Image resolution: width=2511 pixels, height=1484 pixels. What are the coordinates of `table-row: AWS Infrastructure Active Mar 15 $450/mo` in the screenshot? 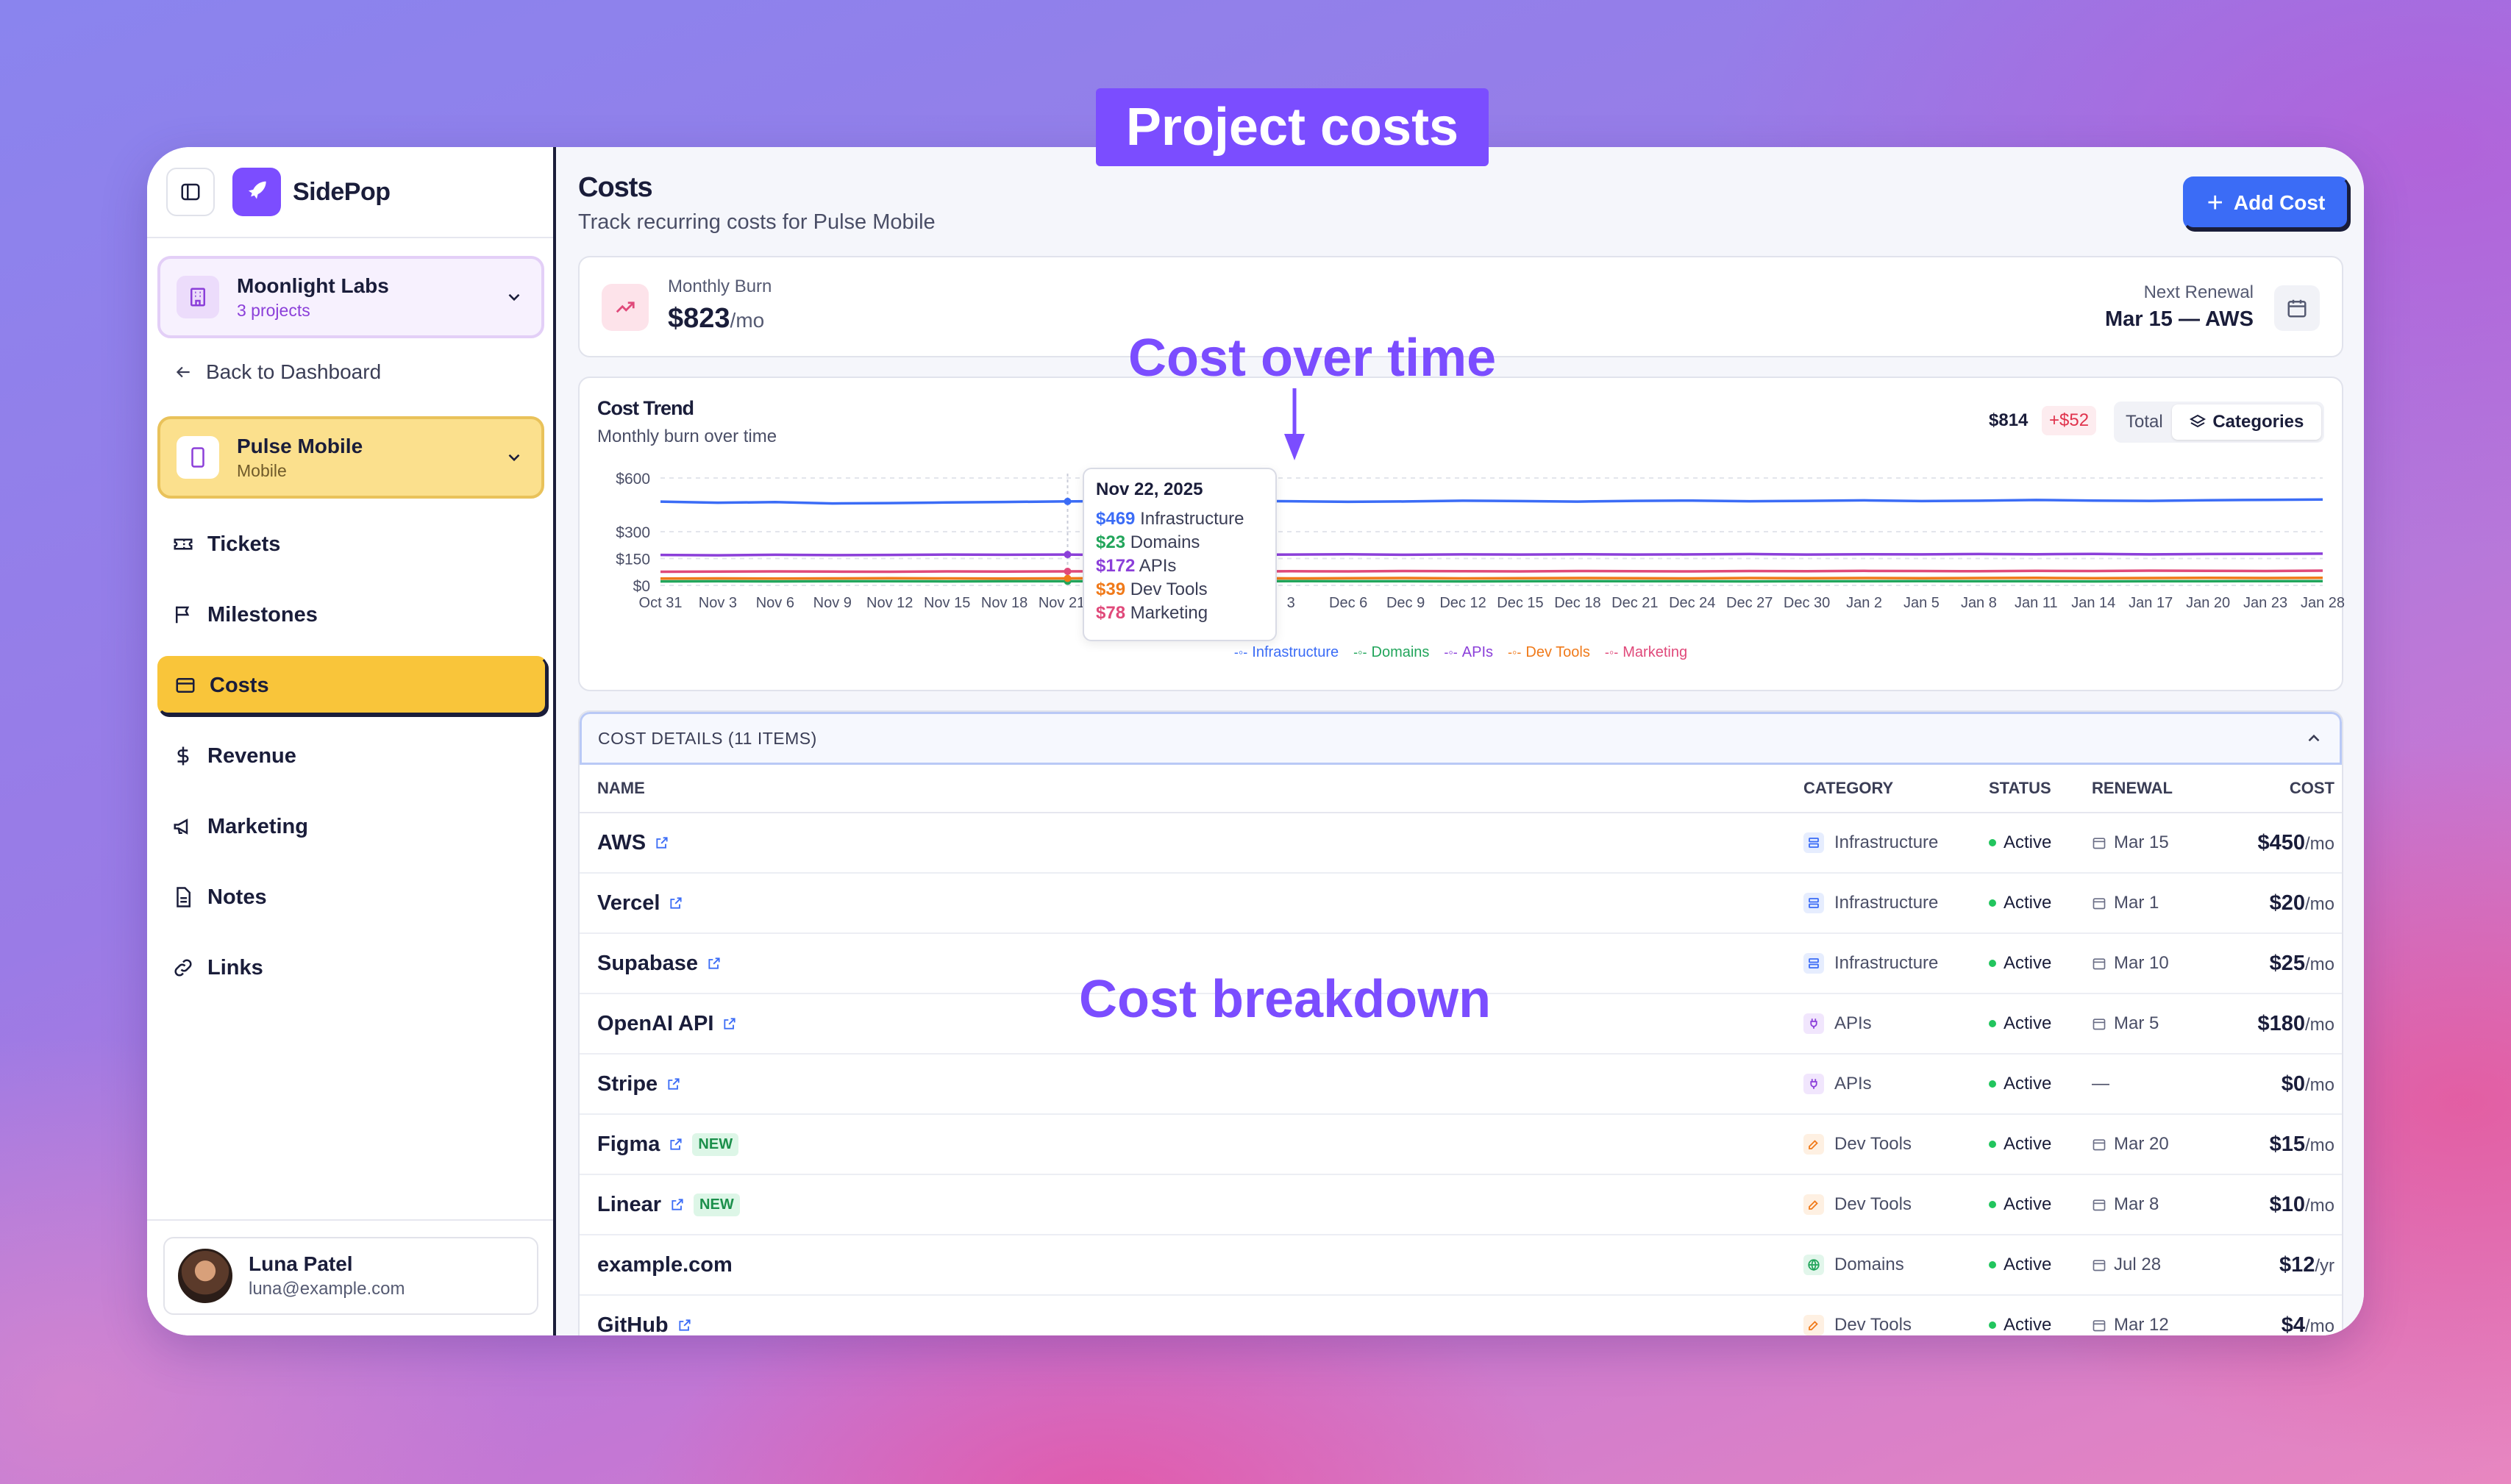 It's located at (1461, 843).